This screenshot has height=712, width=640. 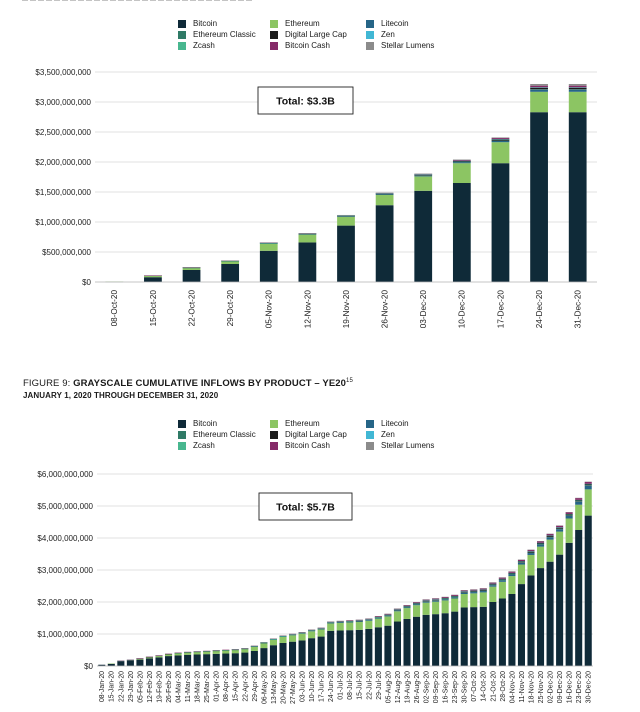 I want to click on chart1-legend-item: Litecoin, so click(x=412, y=24).